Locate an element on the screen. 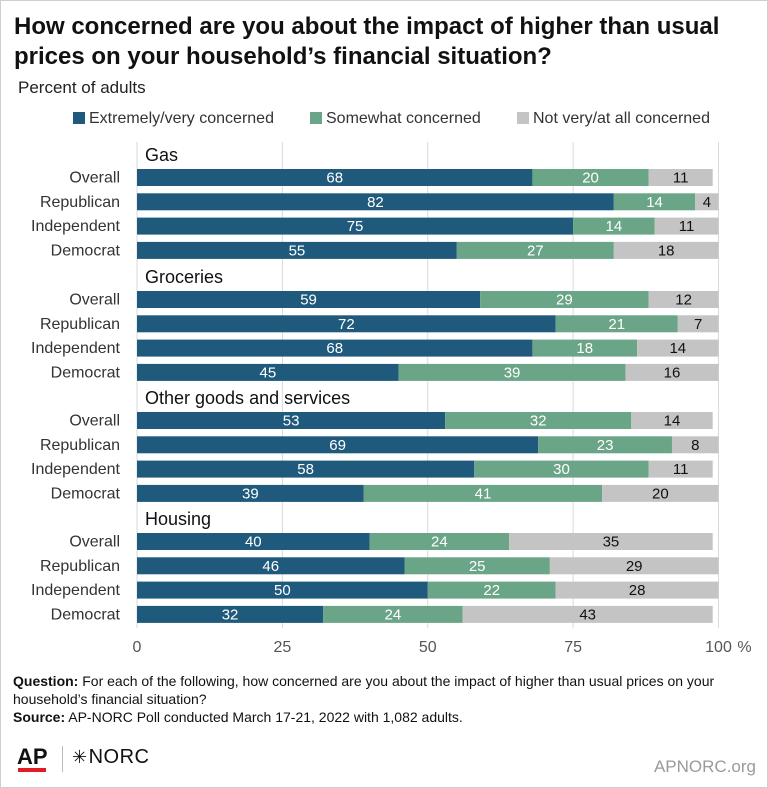 Image resolution: width=768 pixels, height=788 pixels. ap-logo: AP is located at coordinates (32, 758).